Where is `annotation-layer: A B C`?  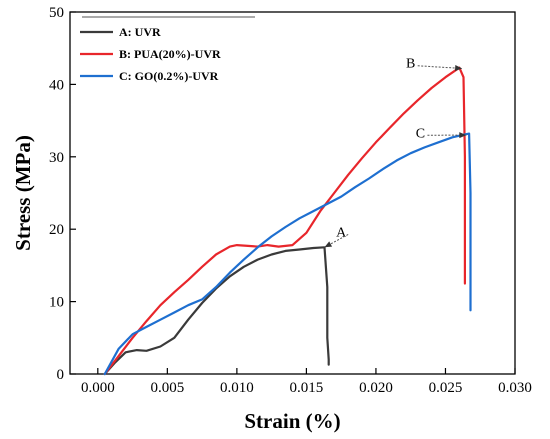
annotation-layer: A B C is located at coordinates (395, 152).